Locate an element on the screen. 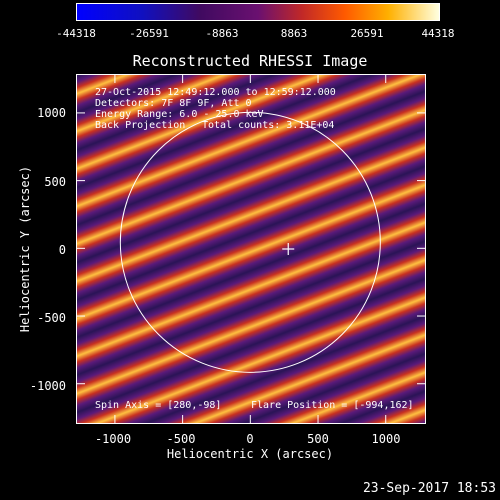 The height and width of the screenshot is (500, 500). x-tick-label-minus1000: -1000 is located at coordinates (113, 439).